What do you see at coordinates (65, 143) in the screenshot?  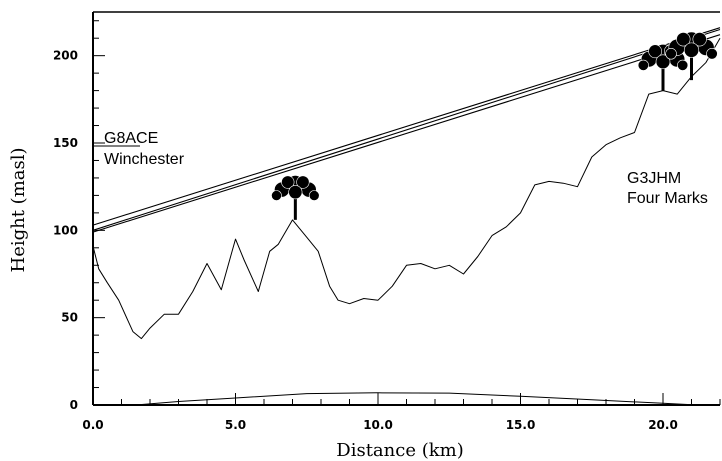 I see `y-tick-label: 150` at bounding box center [65, 143].